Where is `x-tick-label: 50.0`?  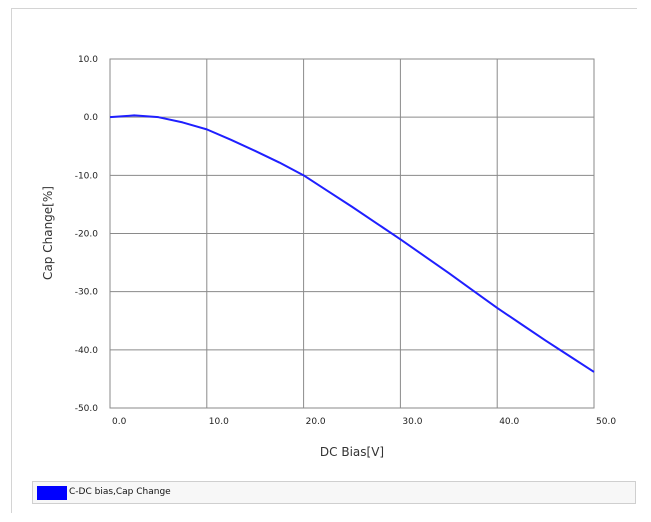 x-tick-label: 50.0 is located at coordinates (606, 422).